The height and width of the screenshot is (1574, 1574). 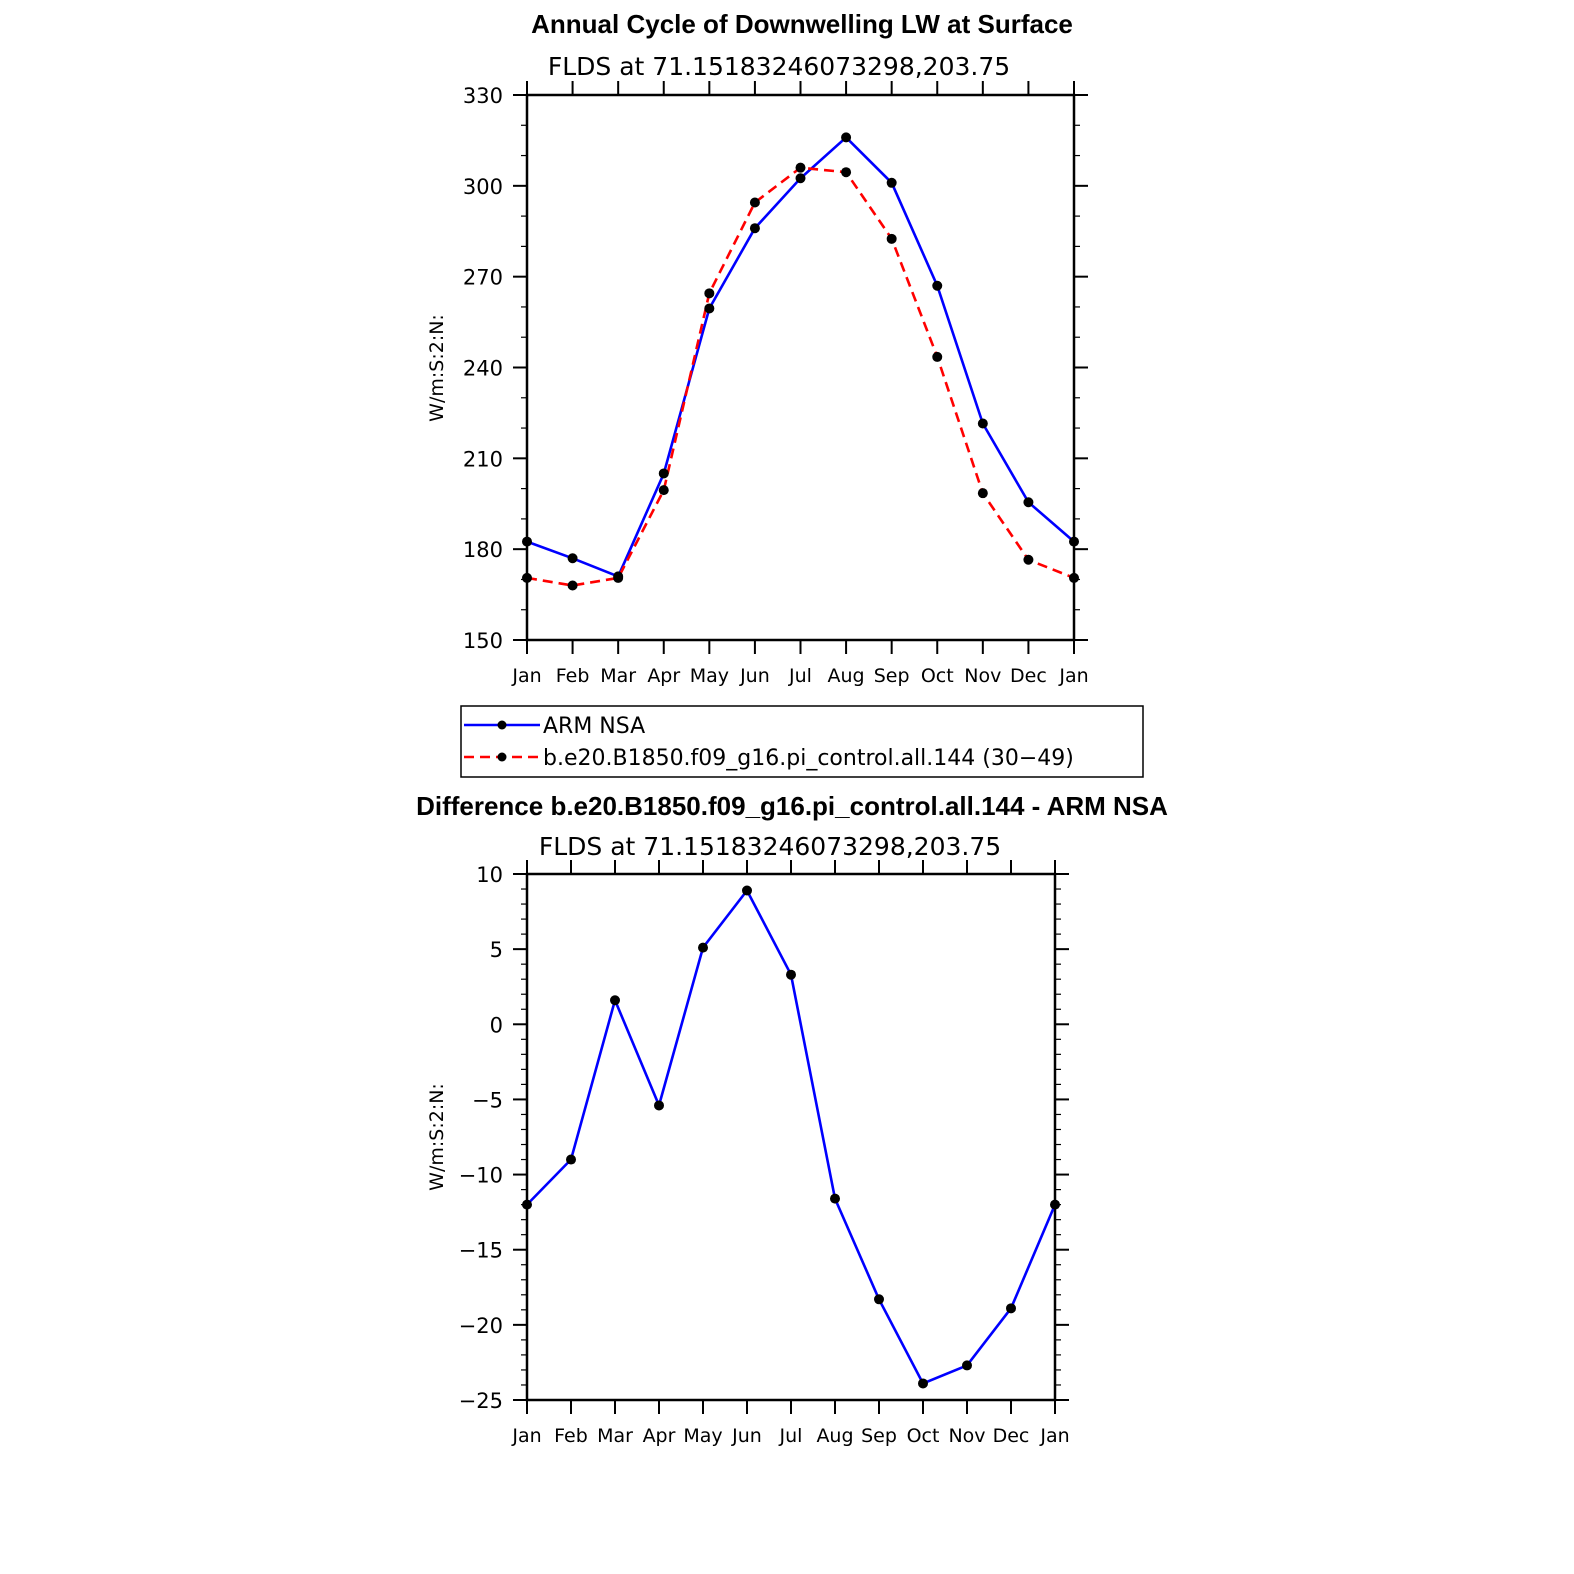 What do you see at coordinates (481, 1251) in the screenshot?
I see `bottom-chart-y-tick-label: −15` at bounding box center [481, 1251].